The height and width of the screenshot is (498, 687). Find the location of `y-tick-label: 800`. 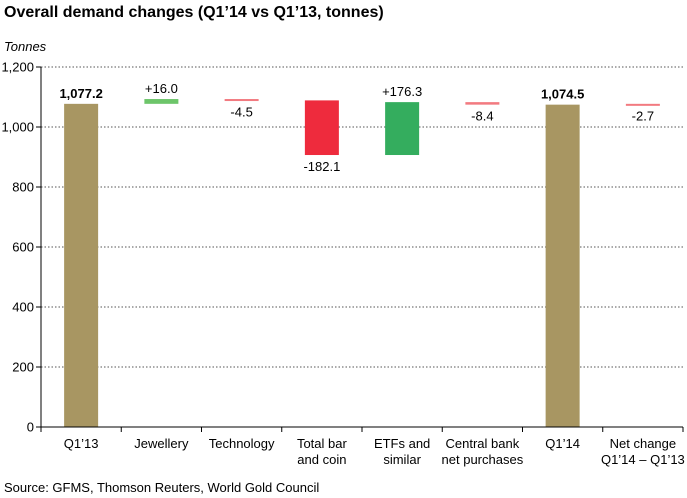

y-tick-label: 800 is located at coordinates (23, 187).